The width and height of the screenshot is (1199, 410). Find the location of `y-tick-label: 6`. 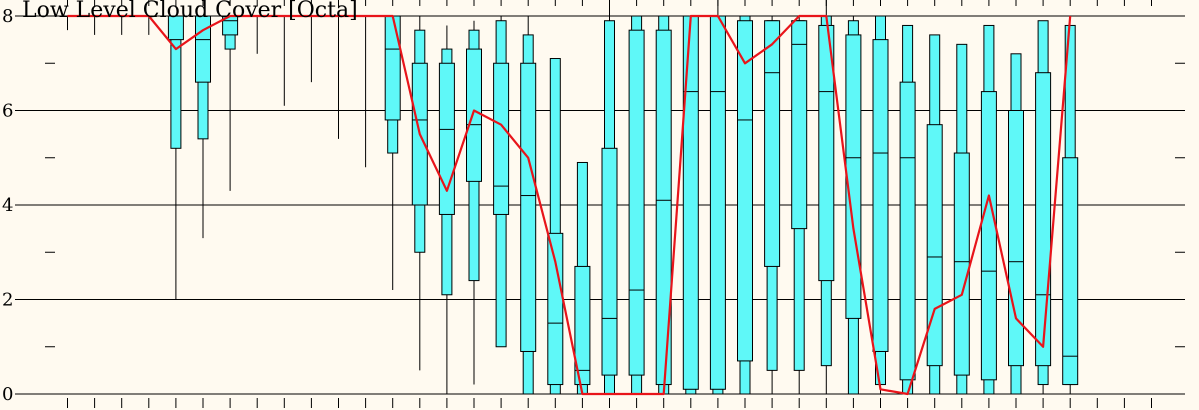

y-tick-label: 6 is located at coordinates (7, 111).